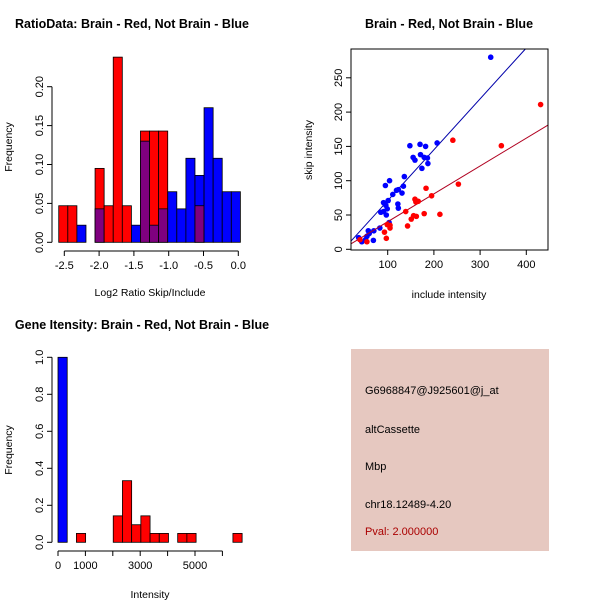  Describe the element at coordinates (40, 242) in the screenshot. I see `ratio-y-tick-label: 0.00` at that location.